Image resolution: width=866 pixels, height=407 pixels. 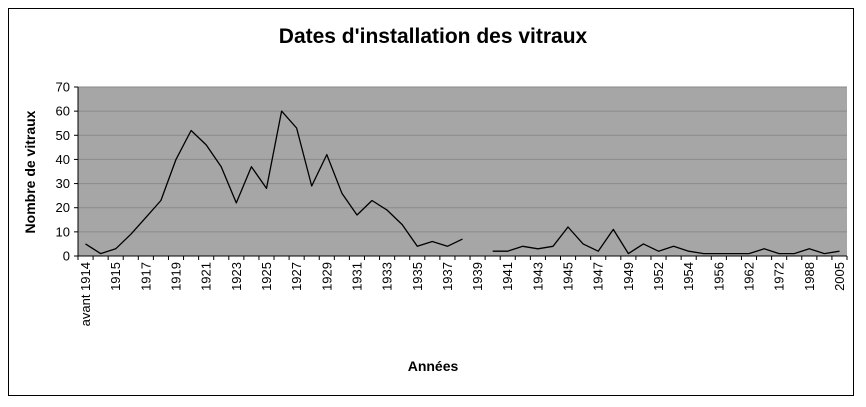 What do you see at coordinates (387, 276) in the screenshot?
I see `x-tick-label: 1933` at bounding box center [387, 276].